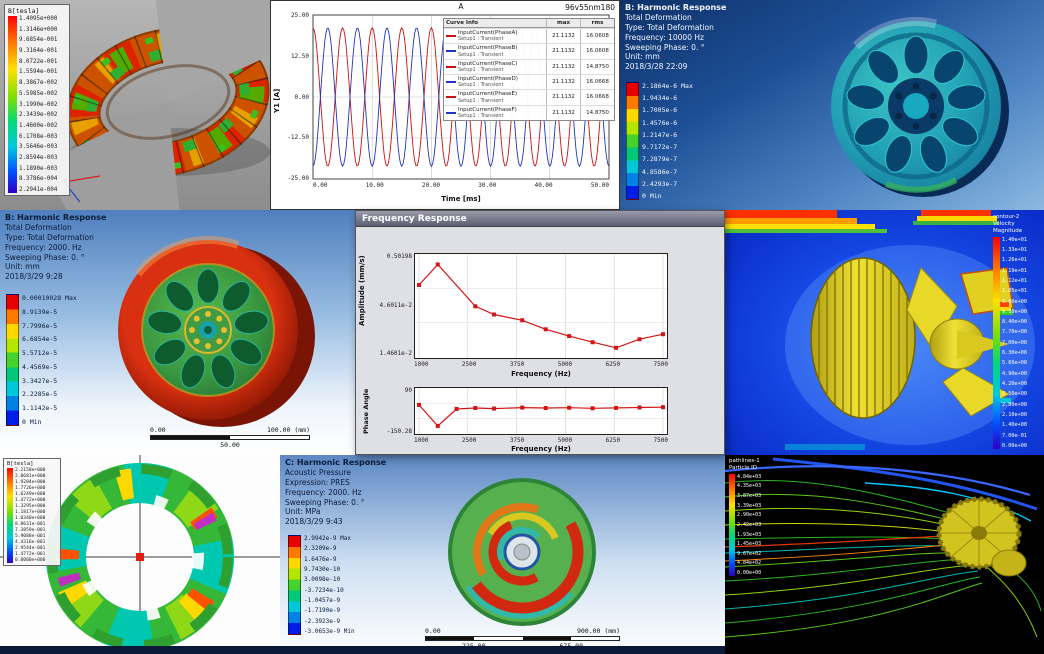 This screenshot has height=654, width=1044. I want to click on legend-value: 1.2147e-6, so click(660, 134).